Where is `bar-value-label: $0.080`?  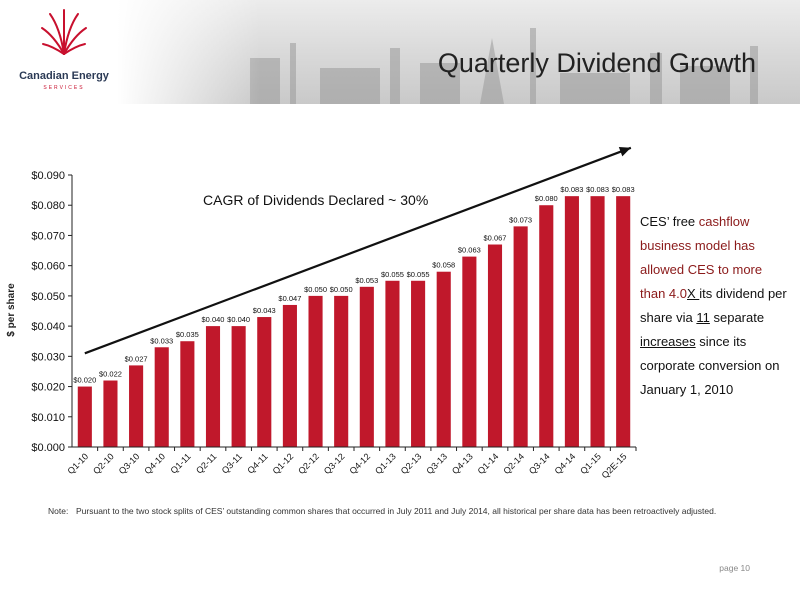 bar-value-label: $0.080 is located at coordinates (546, 198).